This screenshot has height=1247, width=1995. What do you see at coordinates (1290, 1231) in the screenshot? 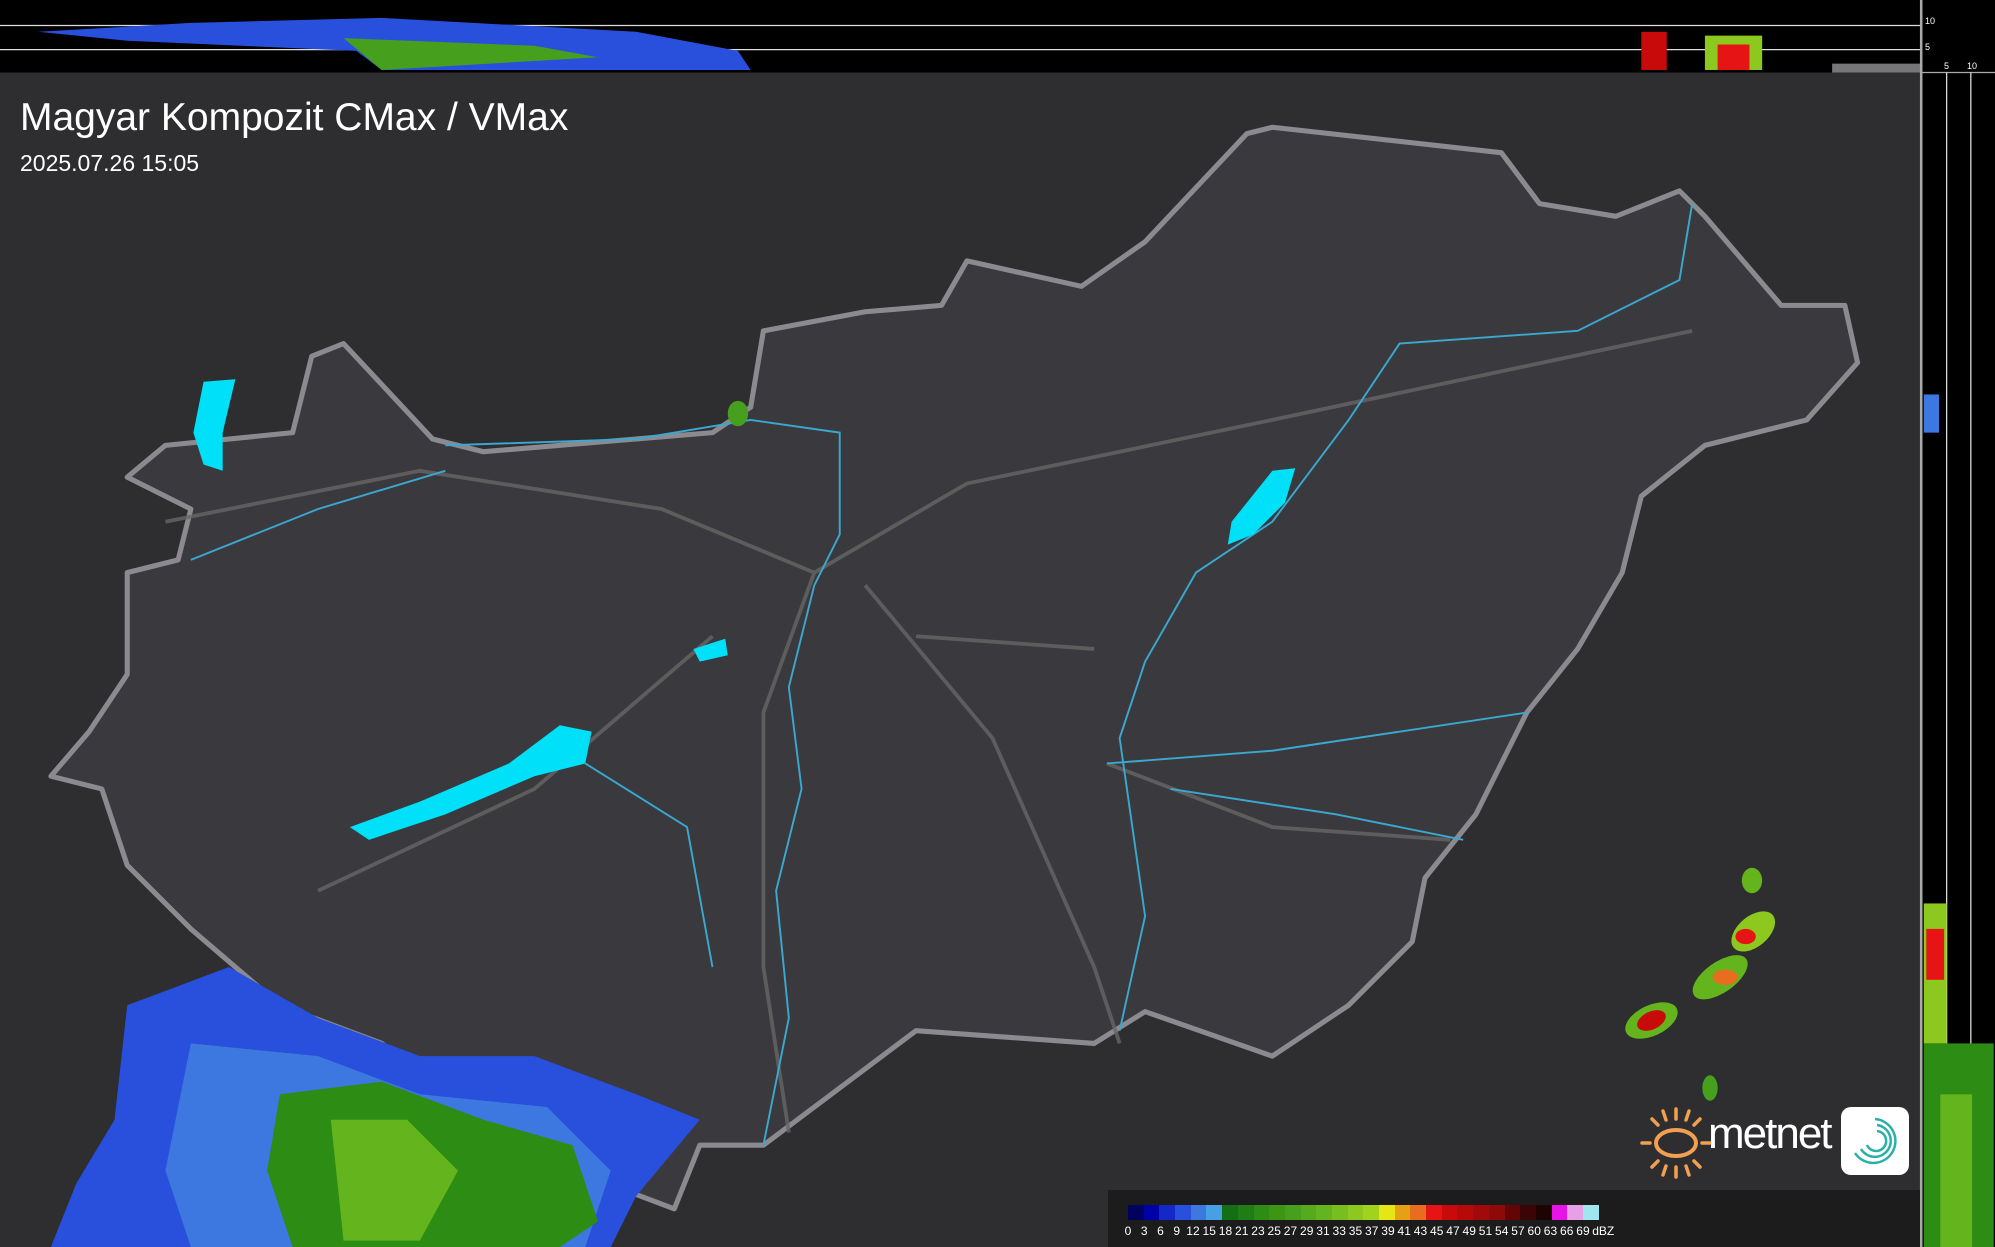
I see `legend-label: 27` at bounding box center [1290, 1231].